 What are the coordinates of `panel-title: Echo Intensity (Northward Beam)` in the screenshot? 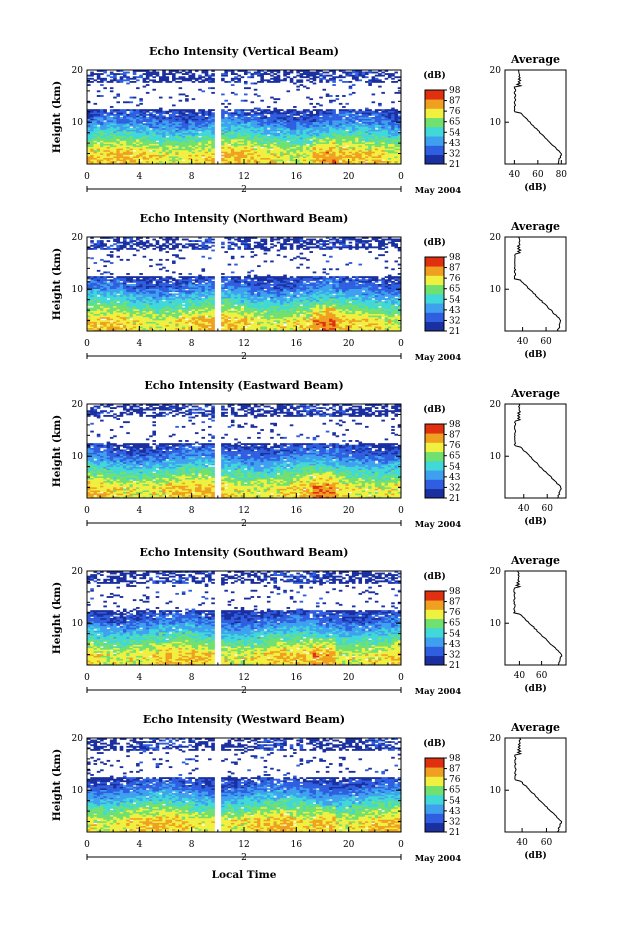 It's located at (244, 218).